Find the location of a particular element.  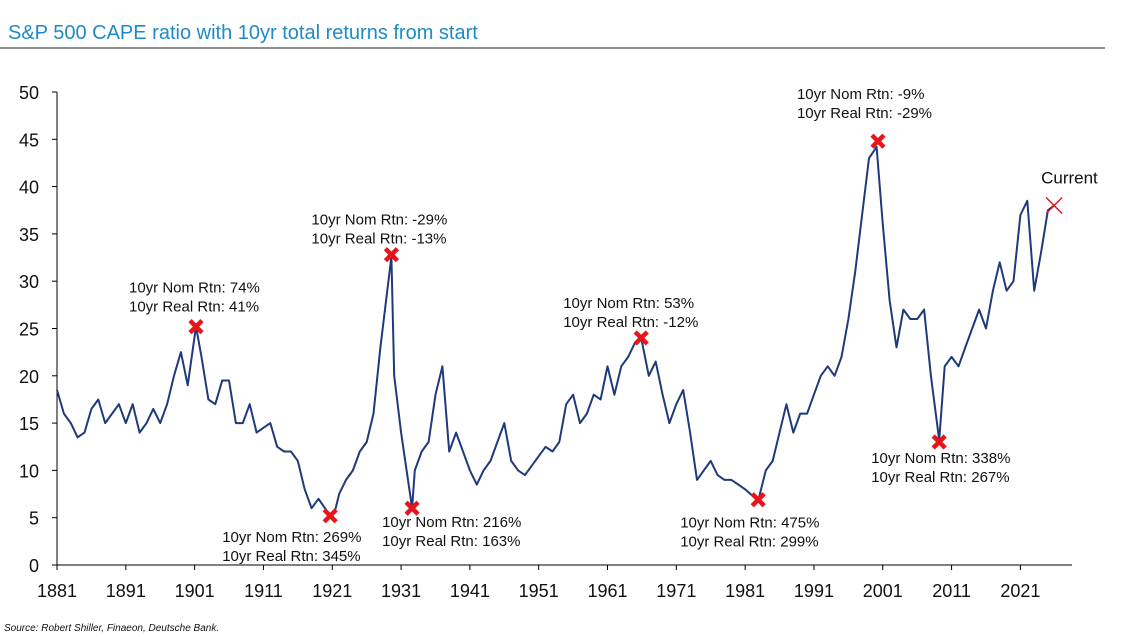

x-tick-label: 1911 is located at coordinates (263, 591).